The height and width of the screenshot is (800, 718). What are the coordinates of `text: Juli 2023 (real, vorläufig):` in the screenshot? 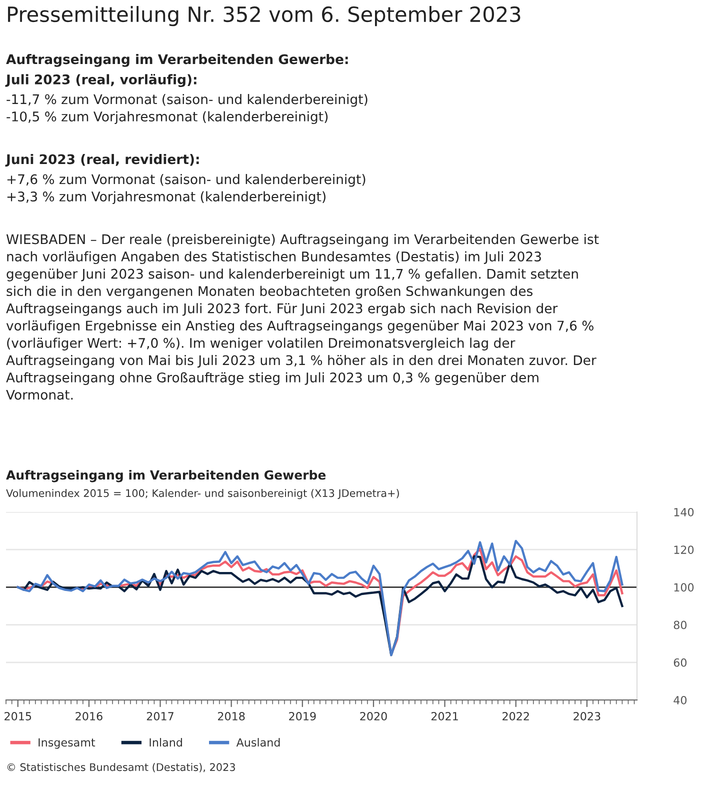 It's located at (100, 81).